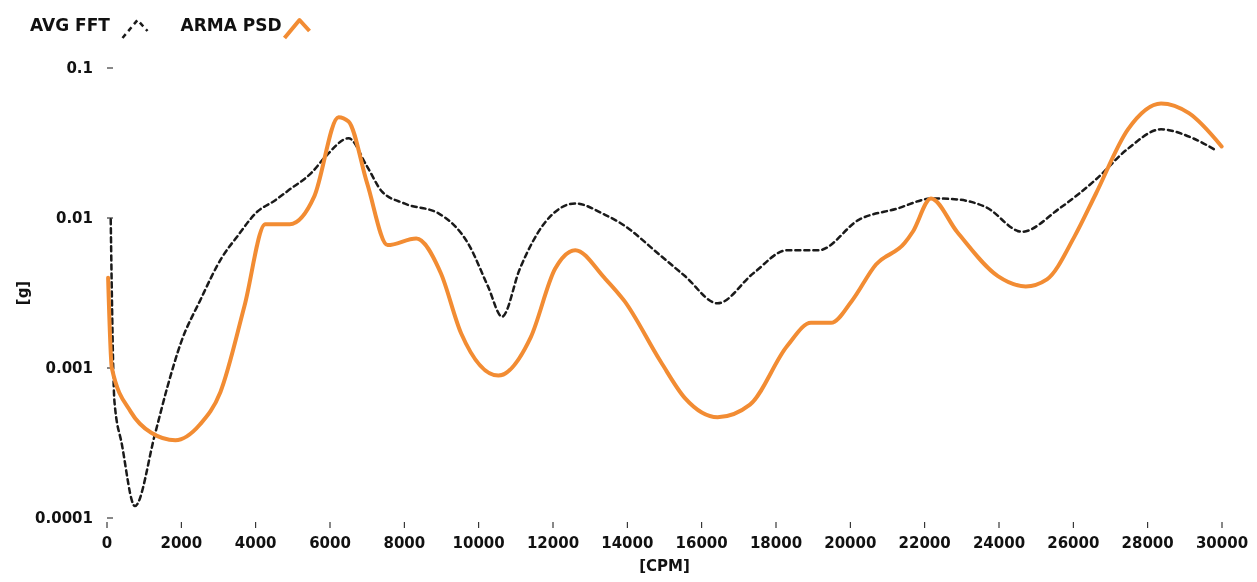 This screenshot has height=582, width=1257. I want to click on x-tick-label: 0, so click(107, 543).